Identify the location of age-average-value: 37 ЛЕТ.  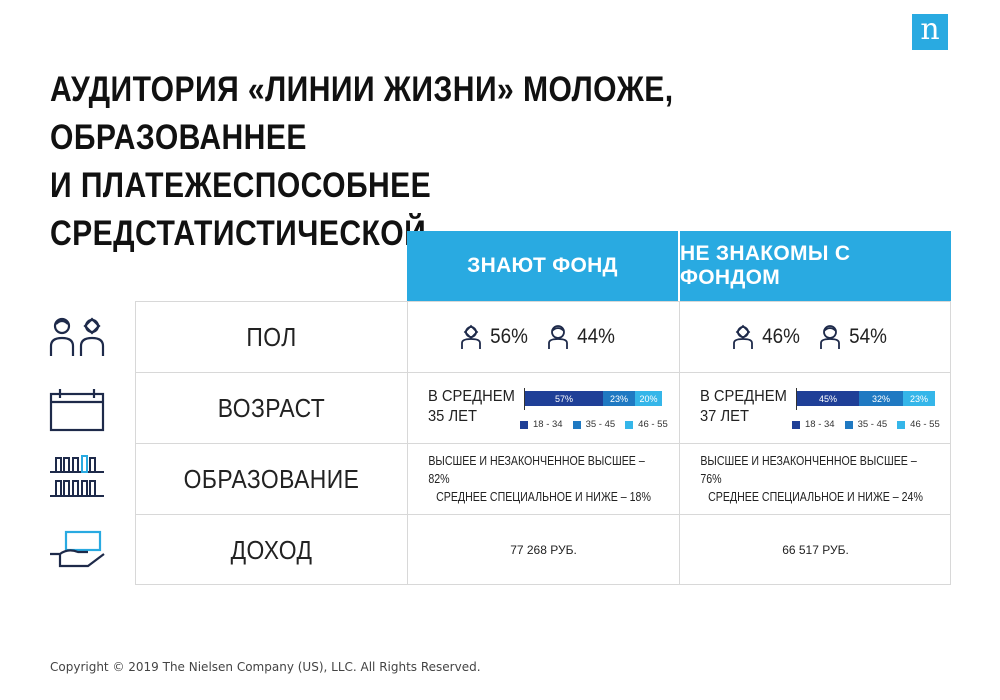
(724, 416).